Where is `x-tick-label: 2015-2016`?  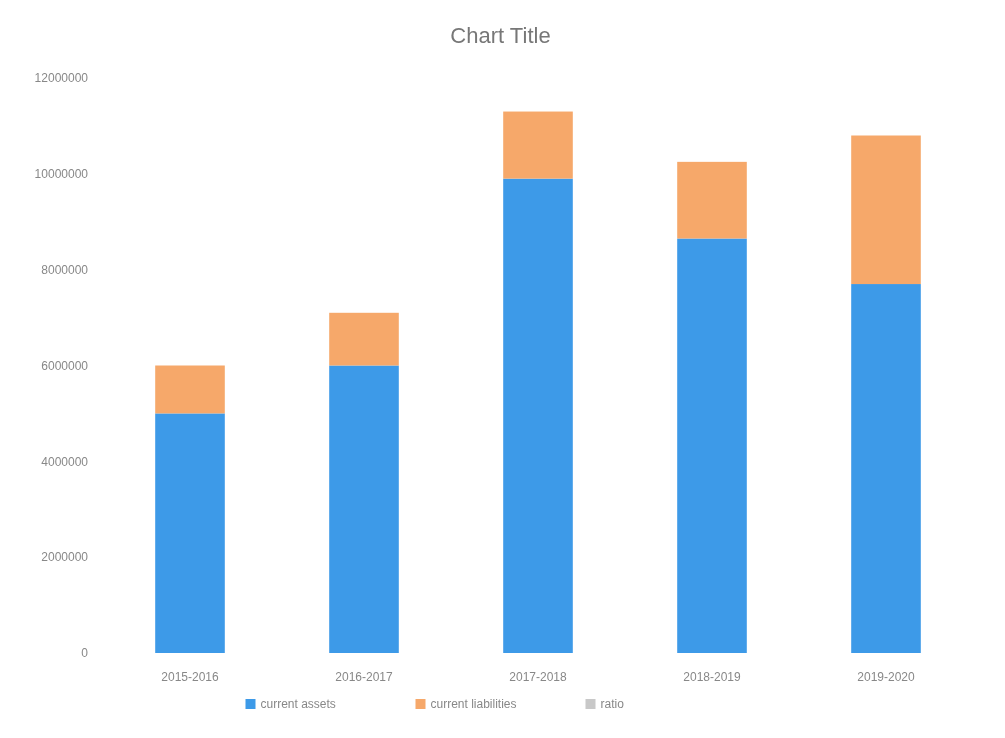
x-tick-label: 2015-2016 is located at coordinates (190, 677).